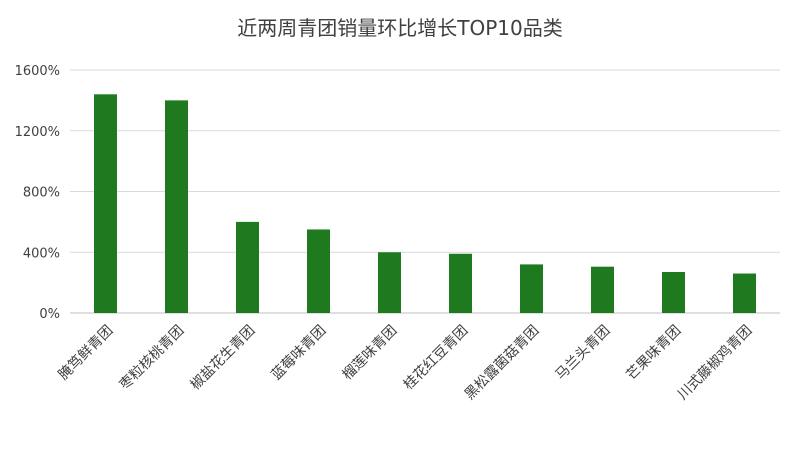  What do you see at coordinates (654, 353) in the screenshot?
I see `x-tick-label: 芒果味青团` at bounding box center [654, 353].